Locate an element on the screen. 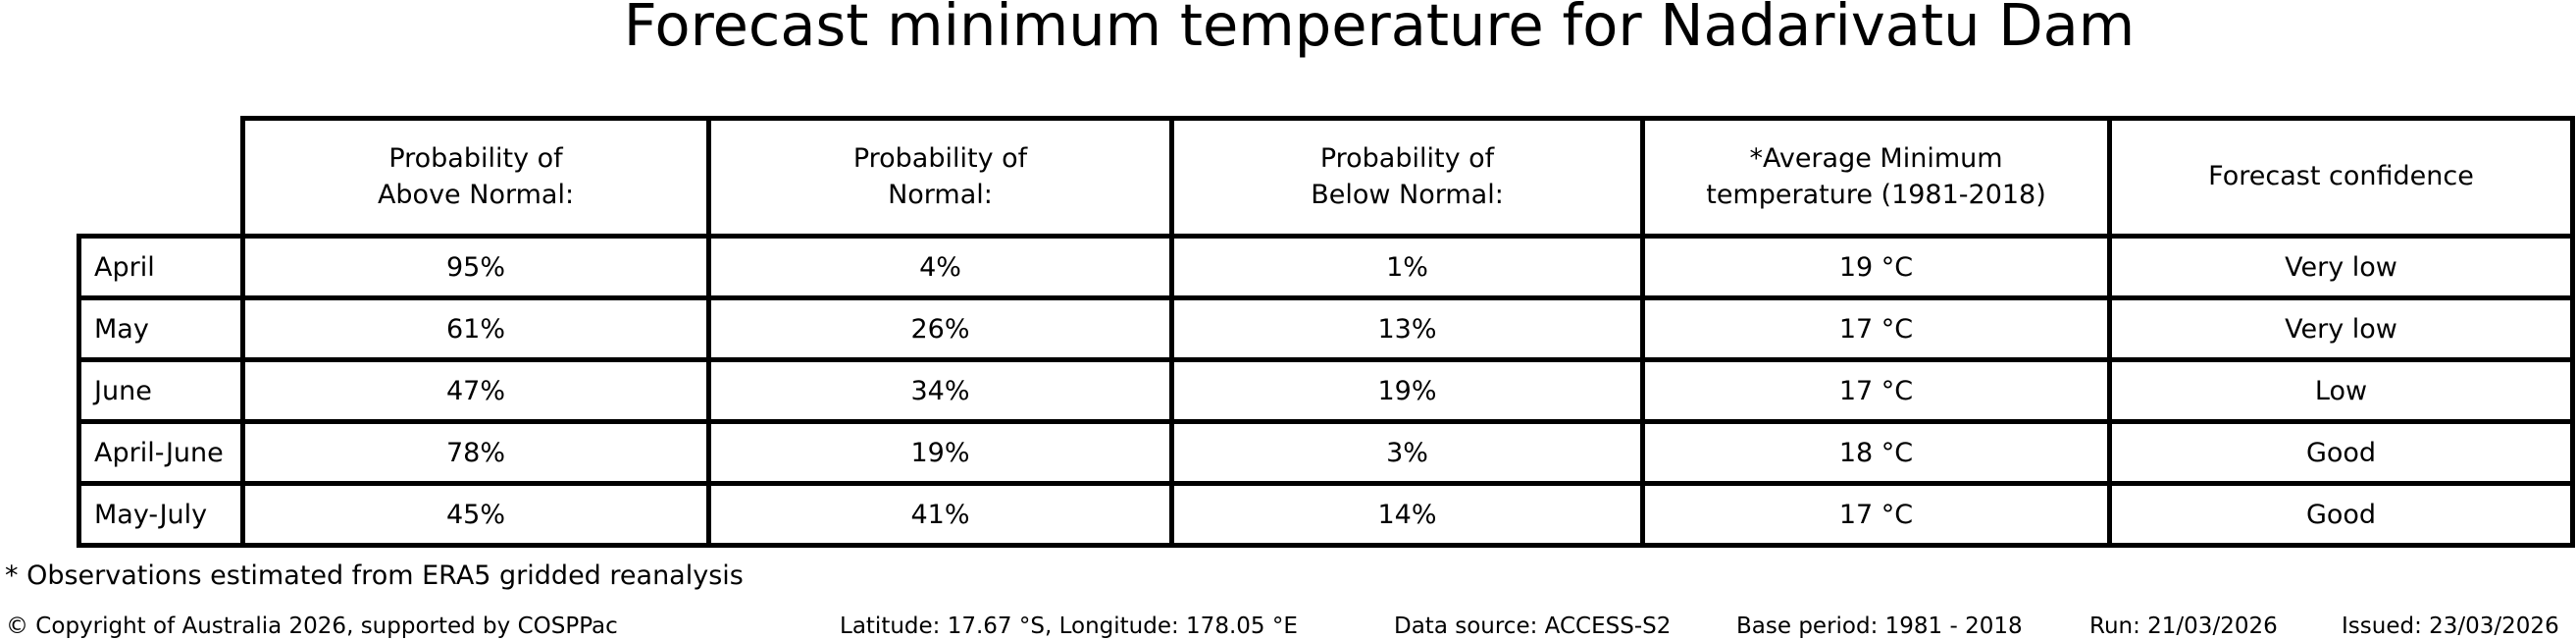 The height and width of the screenshot is (640, 2576). table-row: May-July 45% 41% 14% 17 °C Good is located at coordinates (1326, 514).